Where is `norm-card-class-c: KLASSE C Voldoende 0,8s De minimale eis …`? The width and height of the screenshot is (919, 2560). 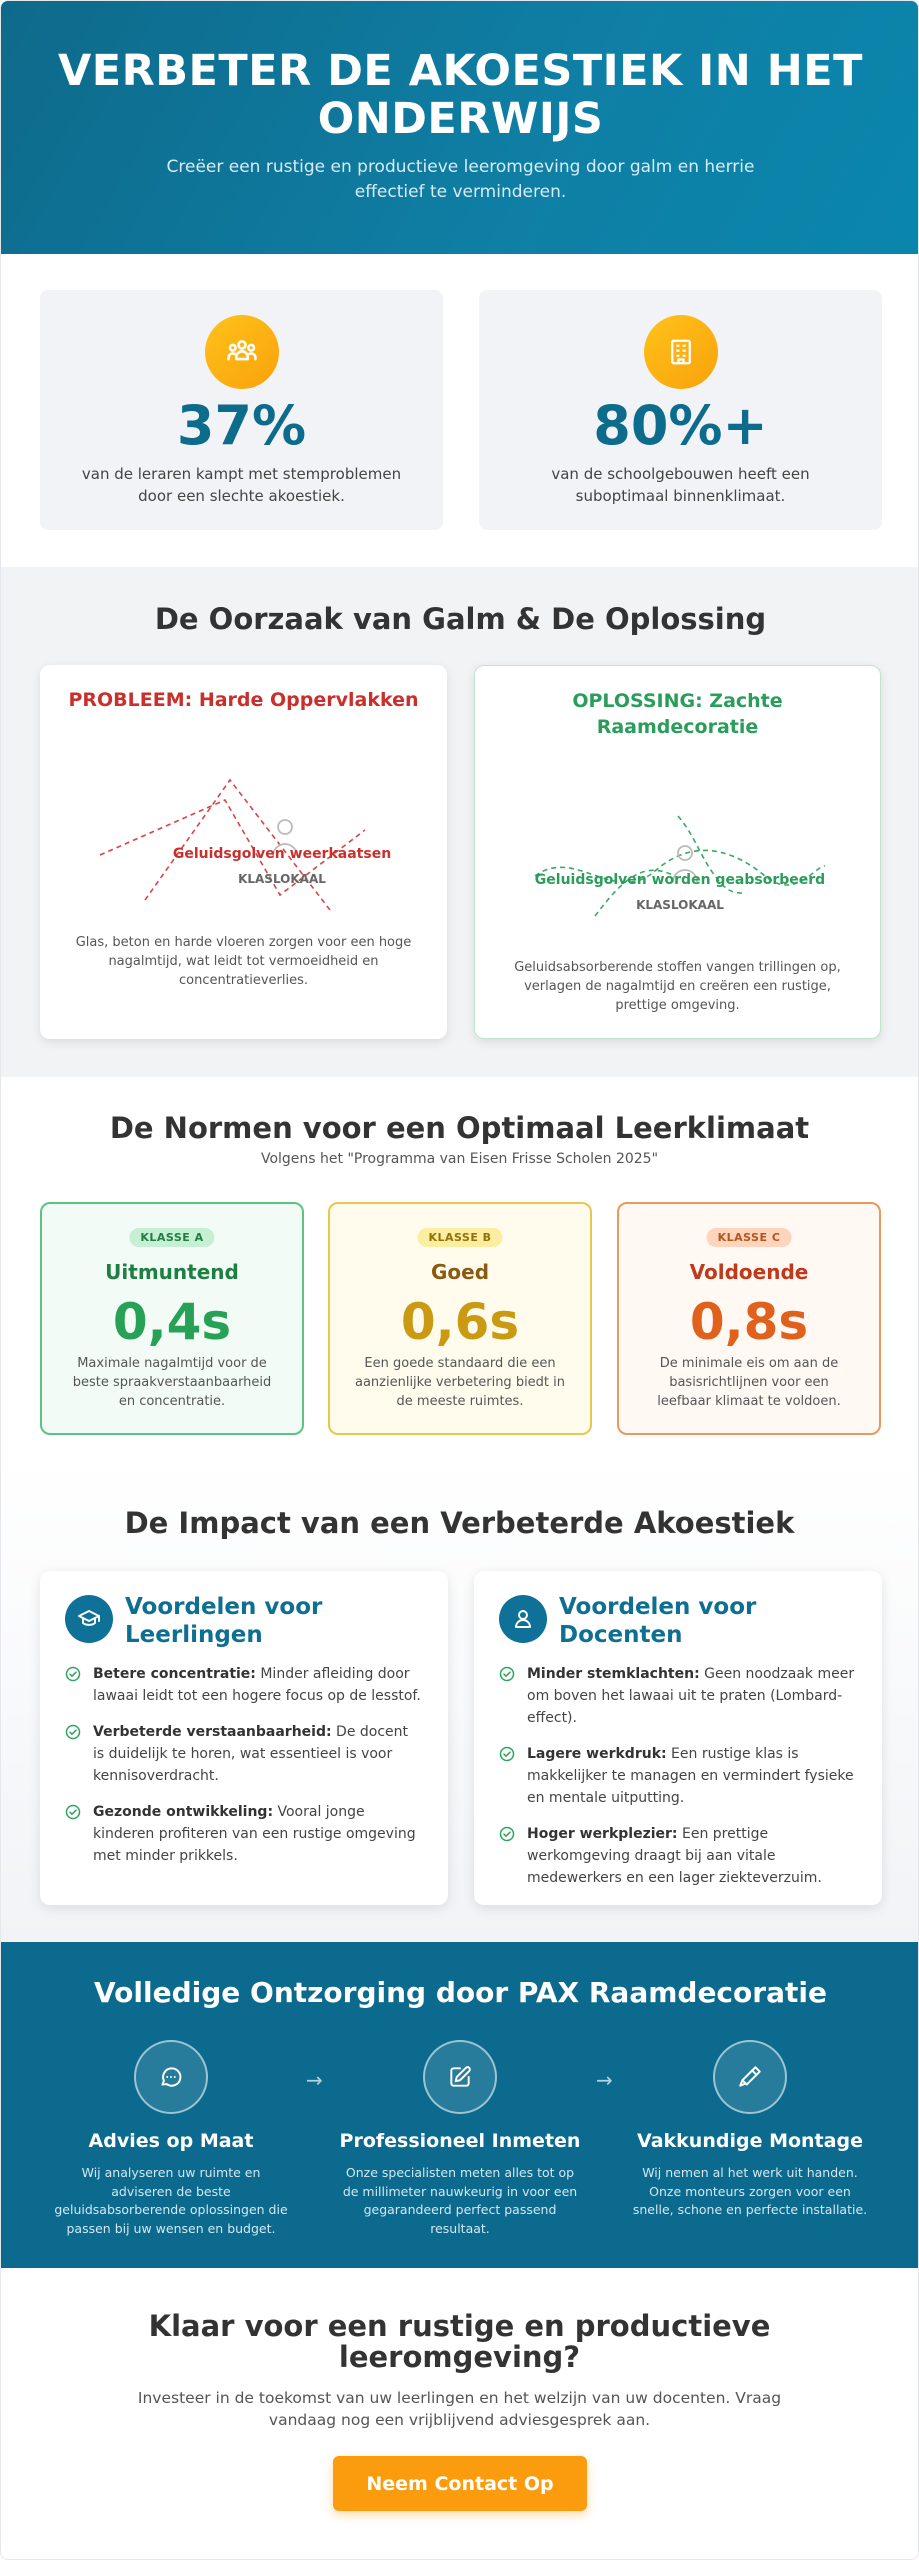 norm-card-class-c: KLASSE C Voldoende 0,8s De minimale eis … is located at coordinates (749, 1318).